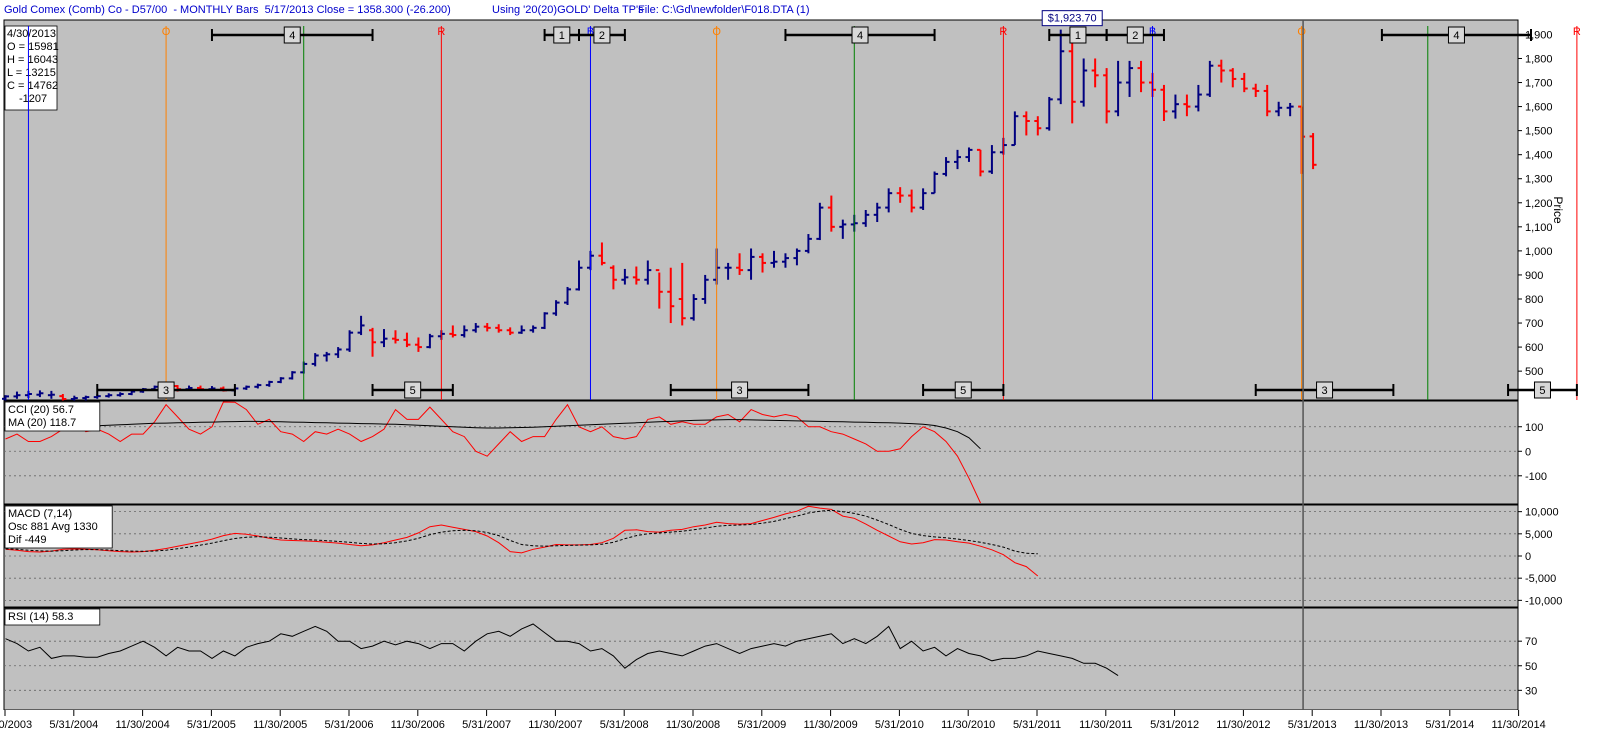  What do you see at coordinates (31, 34) in the screenshot?
I see `ohlc-info-line: 4/30/2013` at bounding box center [31, 34].